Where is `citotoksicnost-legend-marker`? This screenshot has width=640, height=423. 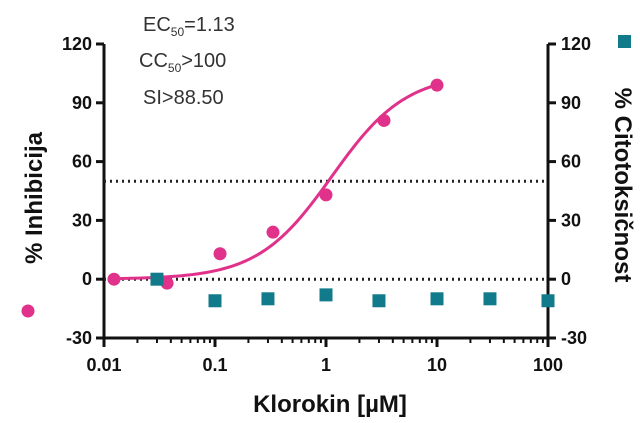
citotoksicnost-legend-marker is located at coordinates (624, 41).